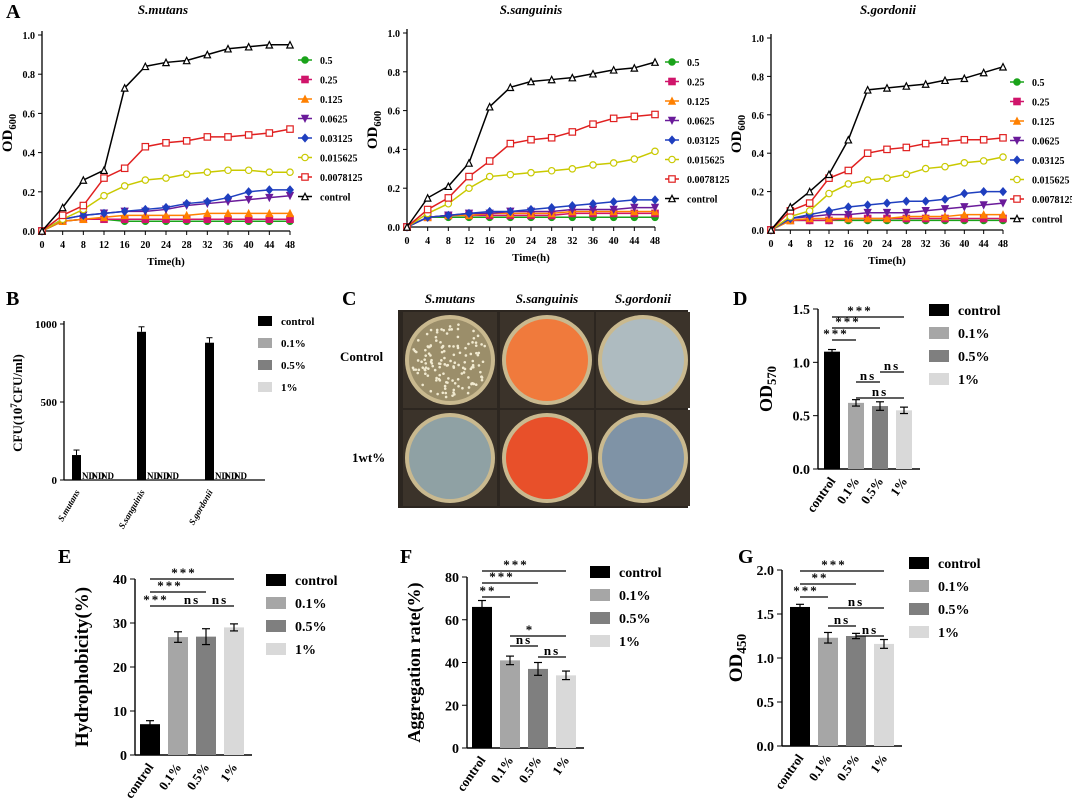  Describe the element at coordinates (269, 245) in the screenshot. I see `x-tick-label: 44` at that location.